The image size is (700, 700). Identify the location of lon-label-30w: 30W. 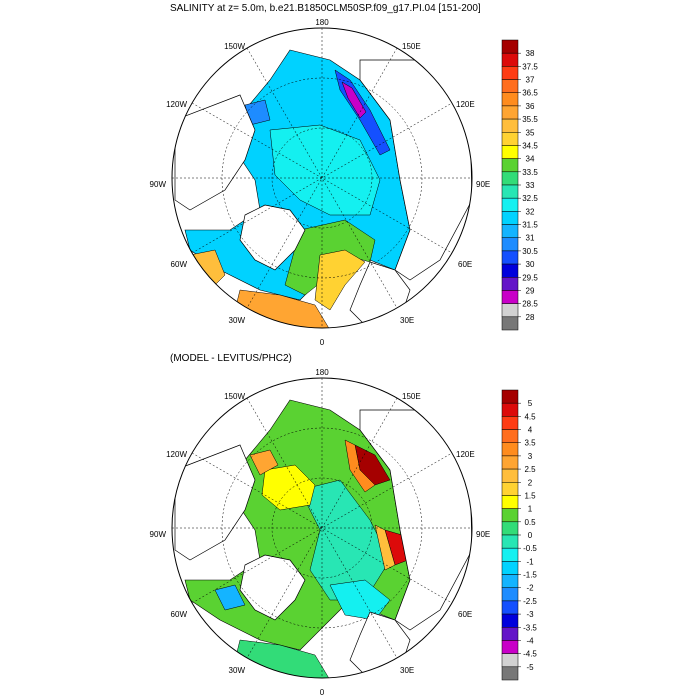
(237, 320).